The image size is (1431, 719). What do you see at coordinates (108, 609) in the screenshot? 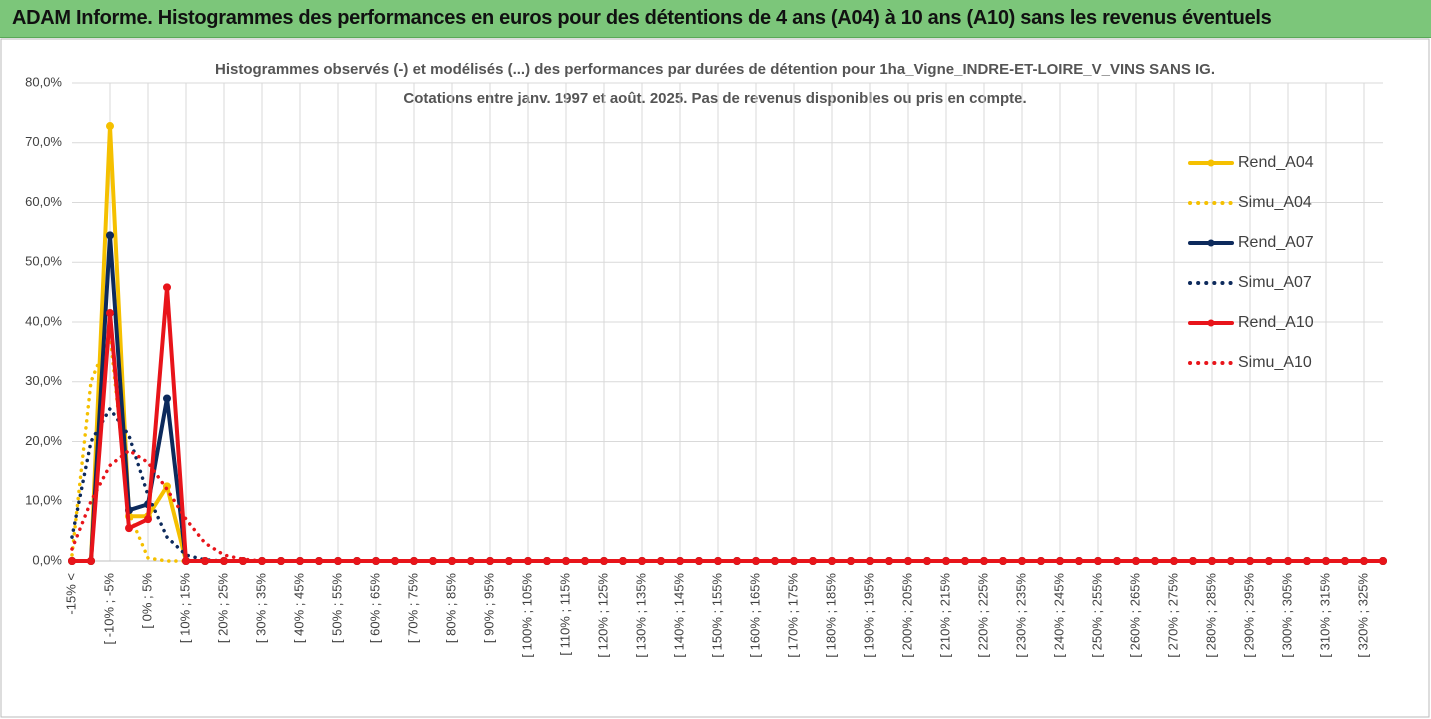
I see `x-tick-label: [ -10% ; -5%` at bounding box center [108, 609].